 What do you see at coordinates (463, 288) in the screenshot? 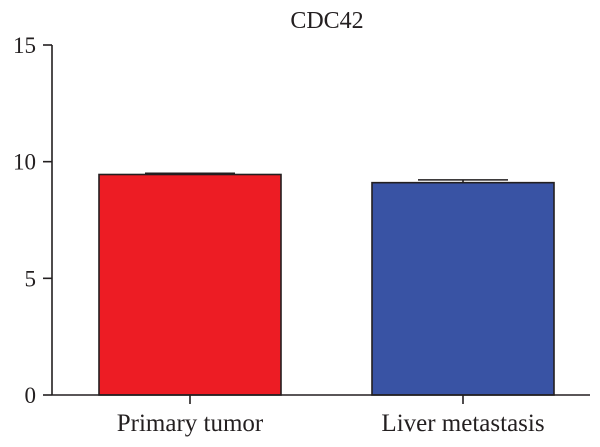
I see `bar-liver-metastasis` at bounding box center [463, 288].